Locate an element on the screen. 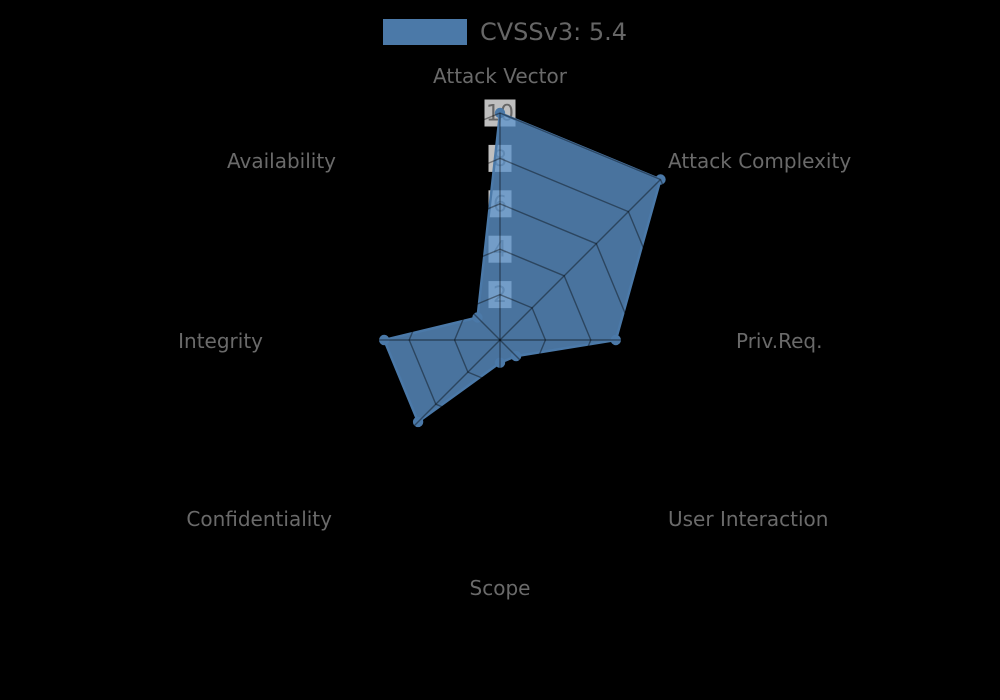 This screenshot has height=700, width=1000. series-polygon is located at coordinates (522, 267).